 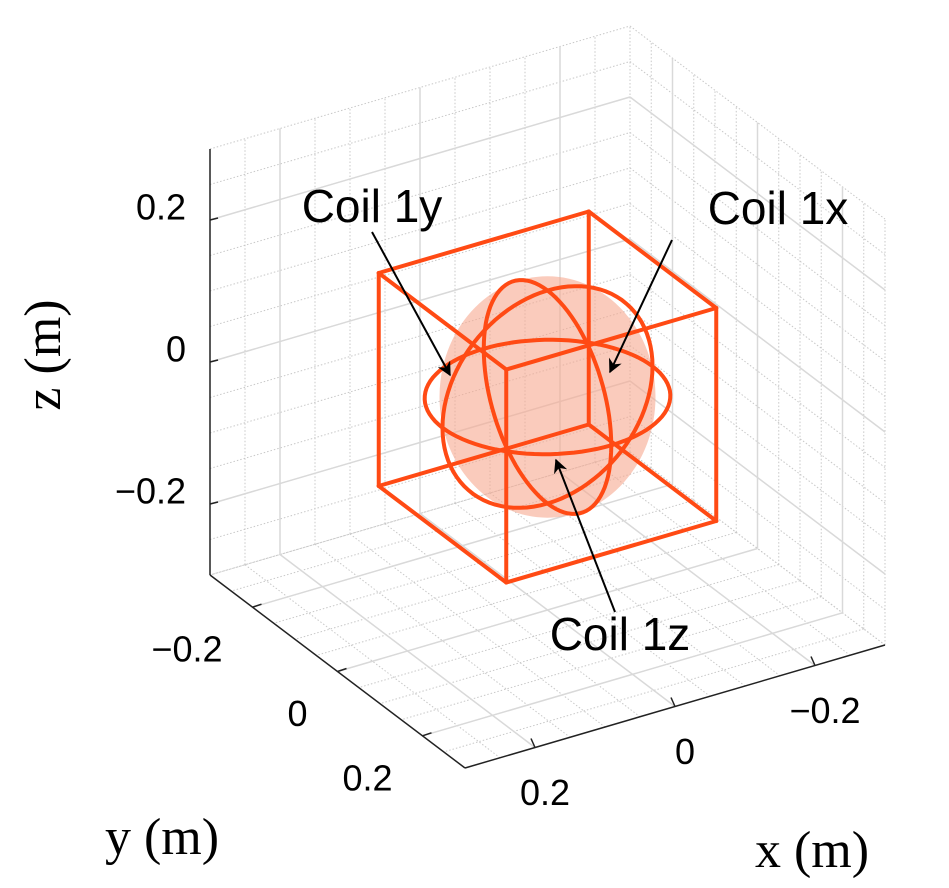 I want to click on y-tick-label: 0, so click(x=297, y=713).